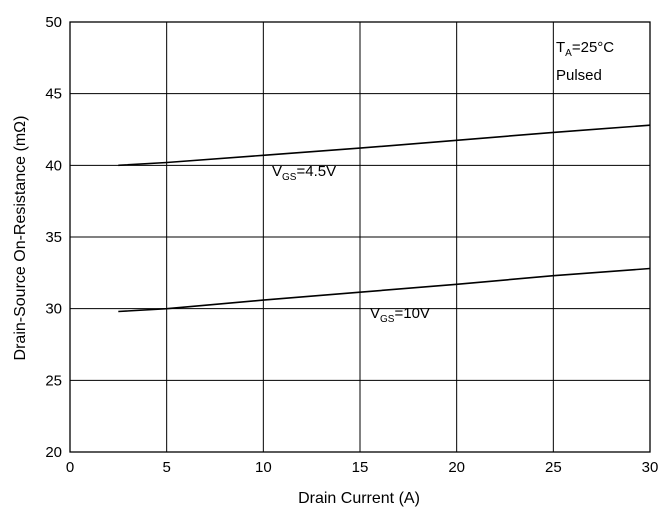 This screenshot has width=660, height=514. What do you see at coordinates (263, 467) in the screenshot?
I see `x-tick-label: 10` at bounding box center [263, 467].